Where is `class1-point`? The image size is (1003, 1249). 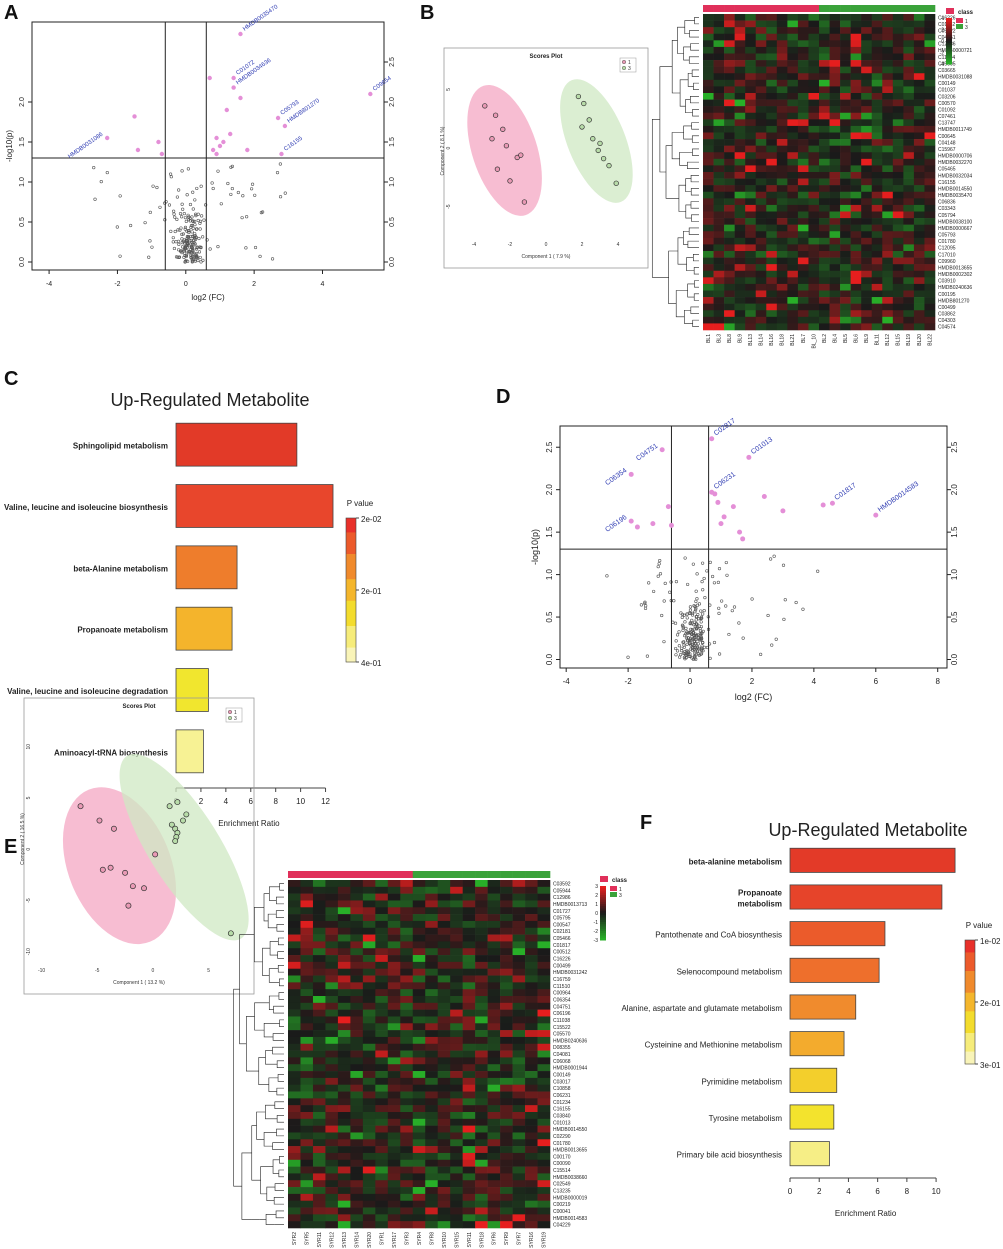
class1-point is located at coordinates (144, 888).